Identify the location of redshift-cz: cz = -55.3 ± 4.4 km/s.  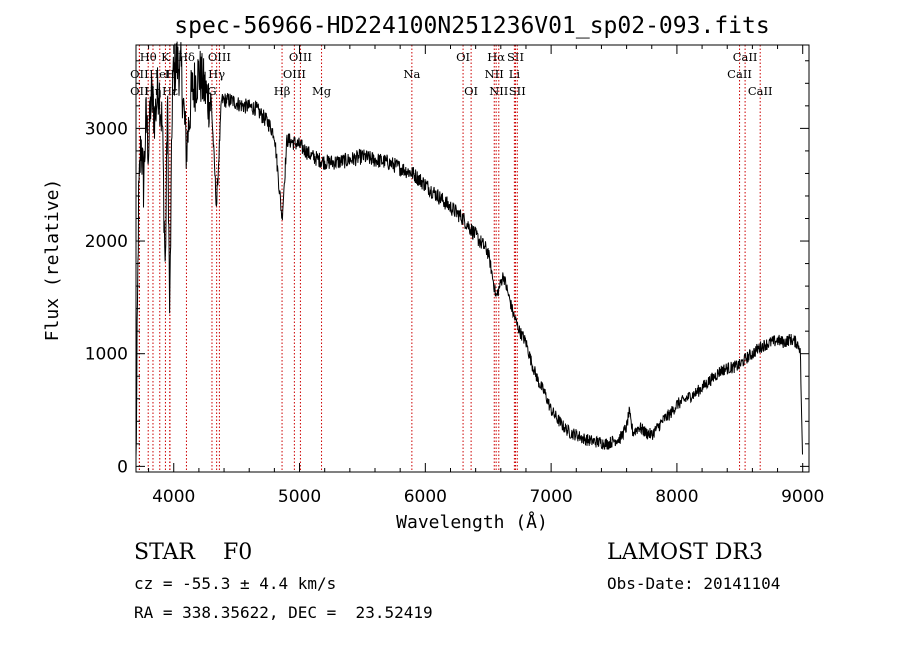
(235, 583).